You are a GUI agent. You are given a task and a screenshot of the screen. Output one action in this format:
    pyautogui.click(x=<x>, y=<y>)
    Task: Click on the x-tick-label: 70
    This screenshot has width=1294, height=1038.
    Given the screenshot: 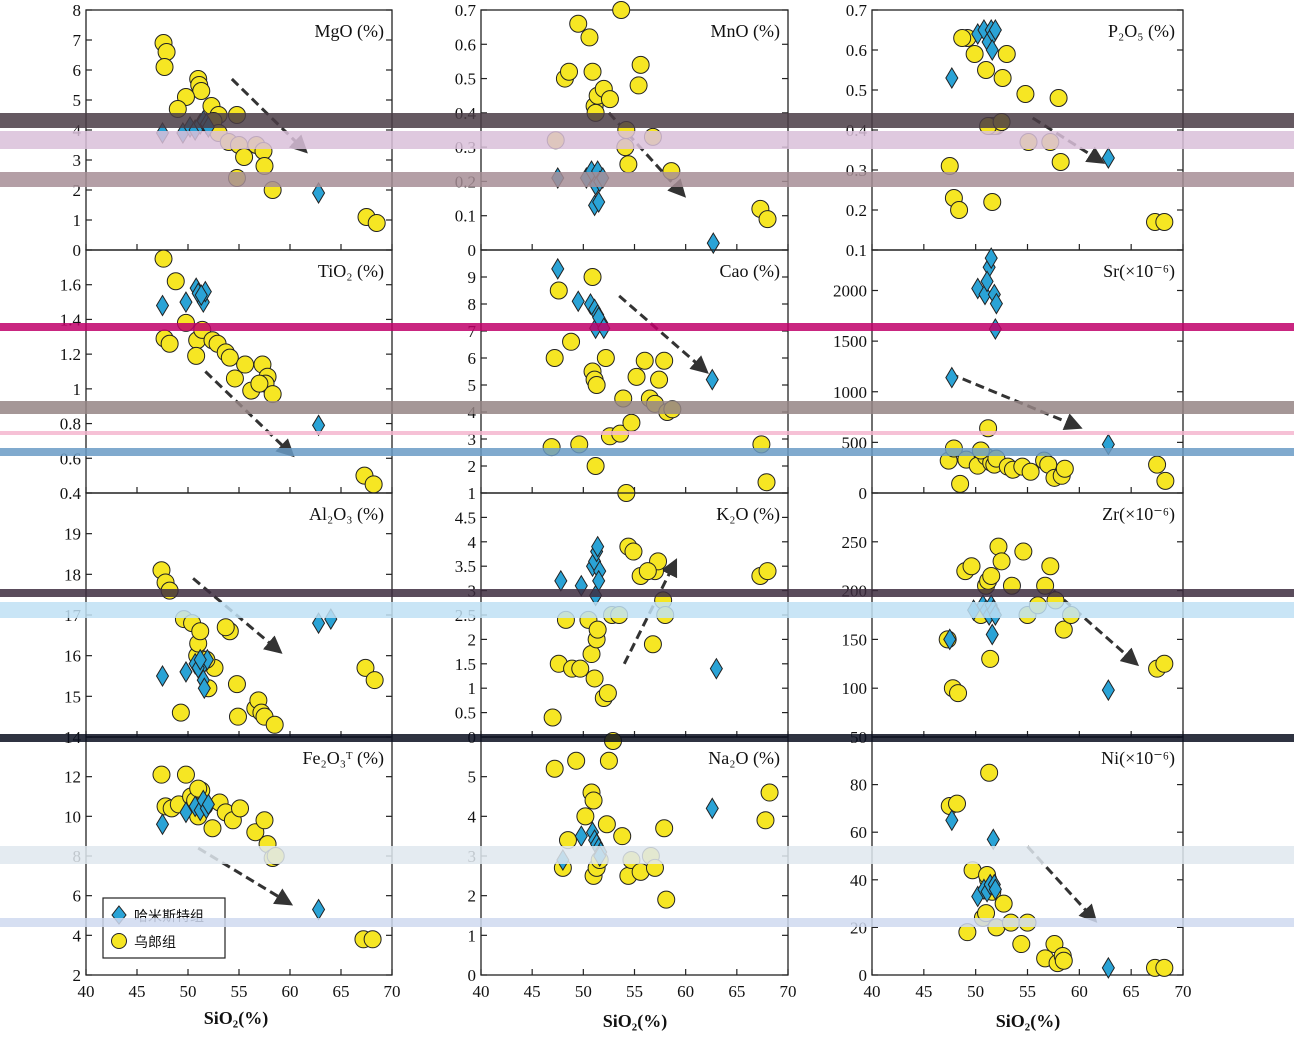 What is the action you would take?
    pyautogui.click(x=788, y=991)
    